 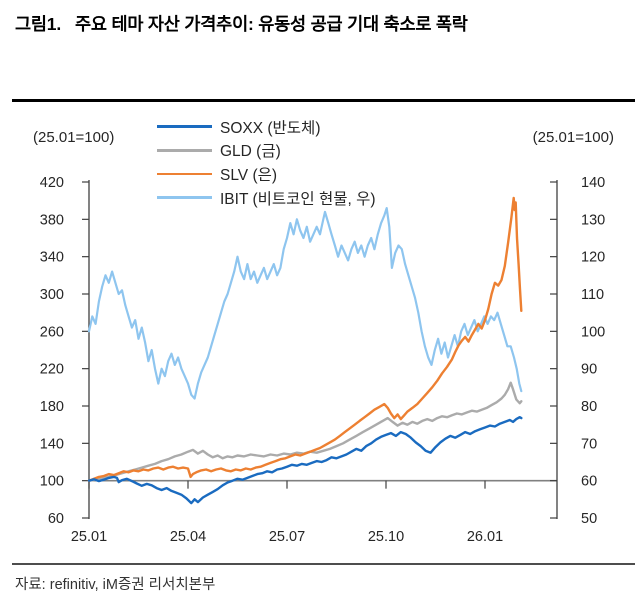 I want to click on right-axis-tick-label: 110, so click(x=592, y=295).